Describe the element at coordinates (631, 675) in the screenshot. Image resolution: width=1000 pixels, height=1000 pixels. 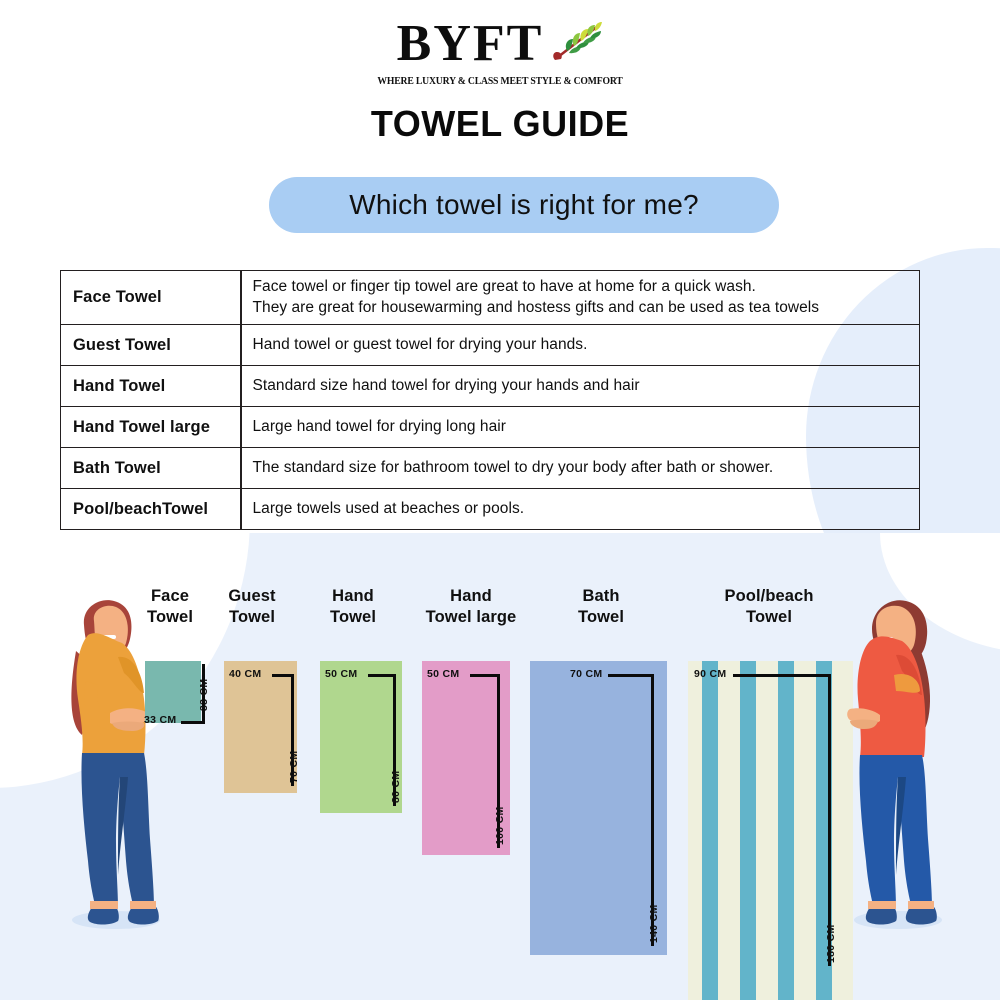
I see `dimension-leader-h-bath` at that location.